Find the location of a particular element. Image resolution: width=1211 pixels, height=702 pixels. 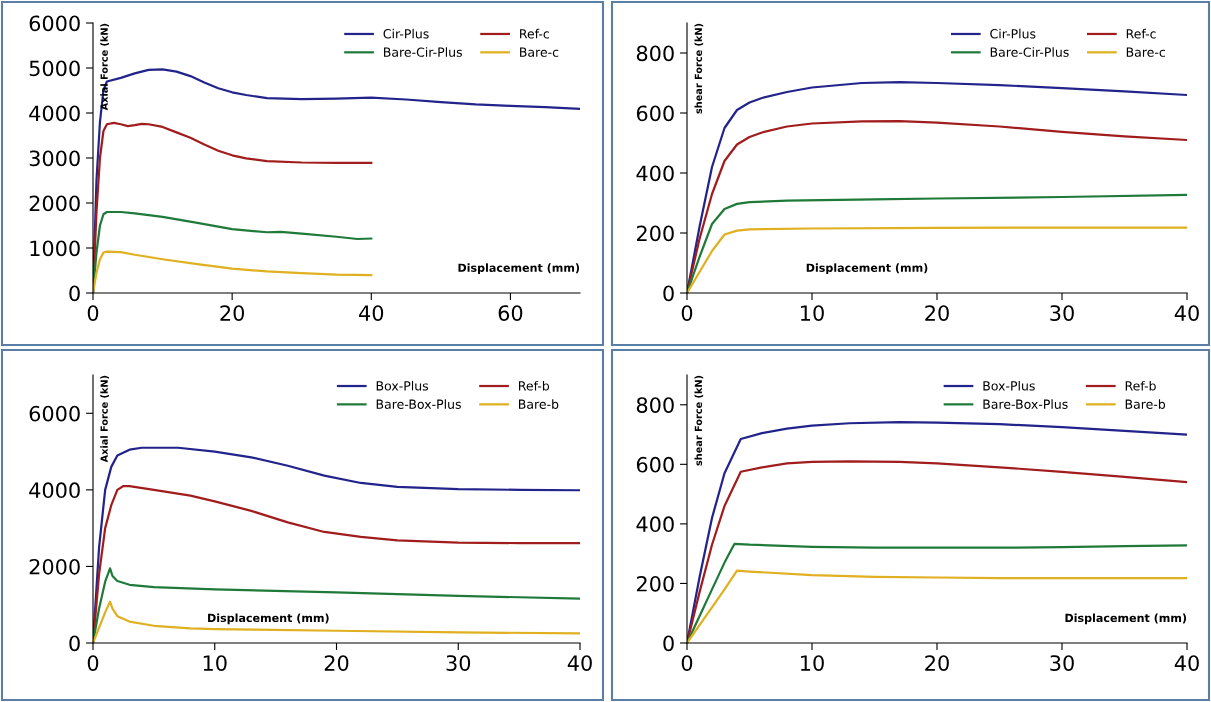

y-tick-label: 1000 is located at coordinates (55, 248).